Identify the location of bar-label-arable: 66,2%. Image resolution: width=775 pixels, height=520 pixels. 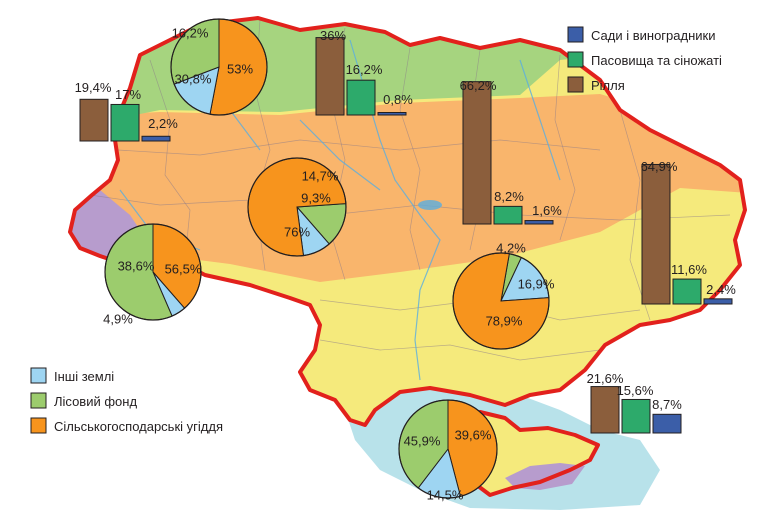
(478, 85).